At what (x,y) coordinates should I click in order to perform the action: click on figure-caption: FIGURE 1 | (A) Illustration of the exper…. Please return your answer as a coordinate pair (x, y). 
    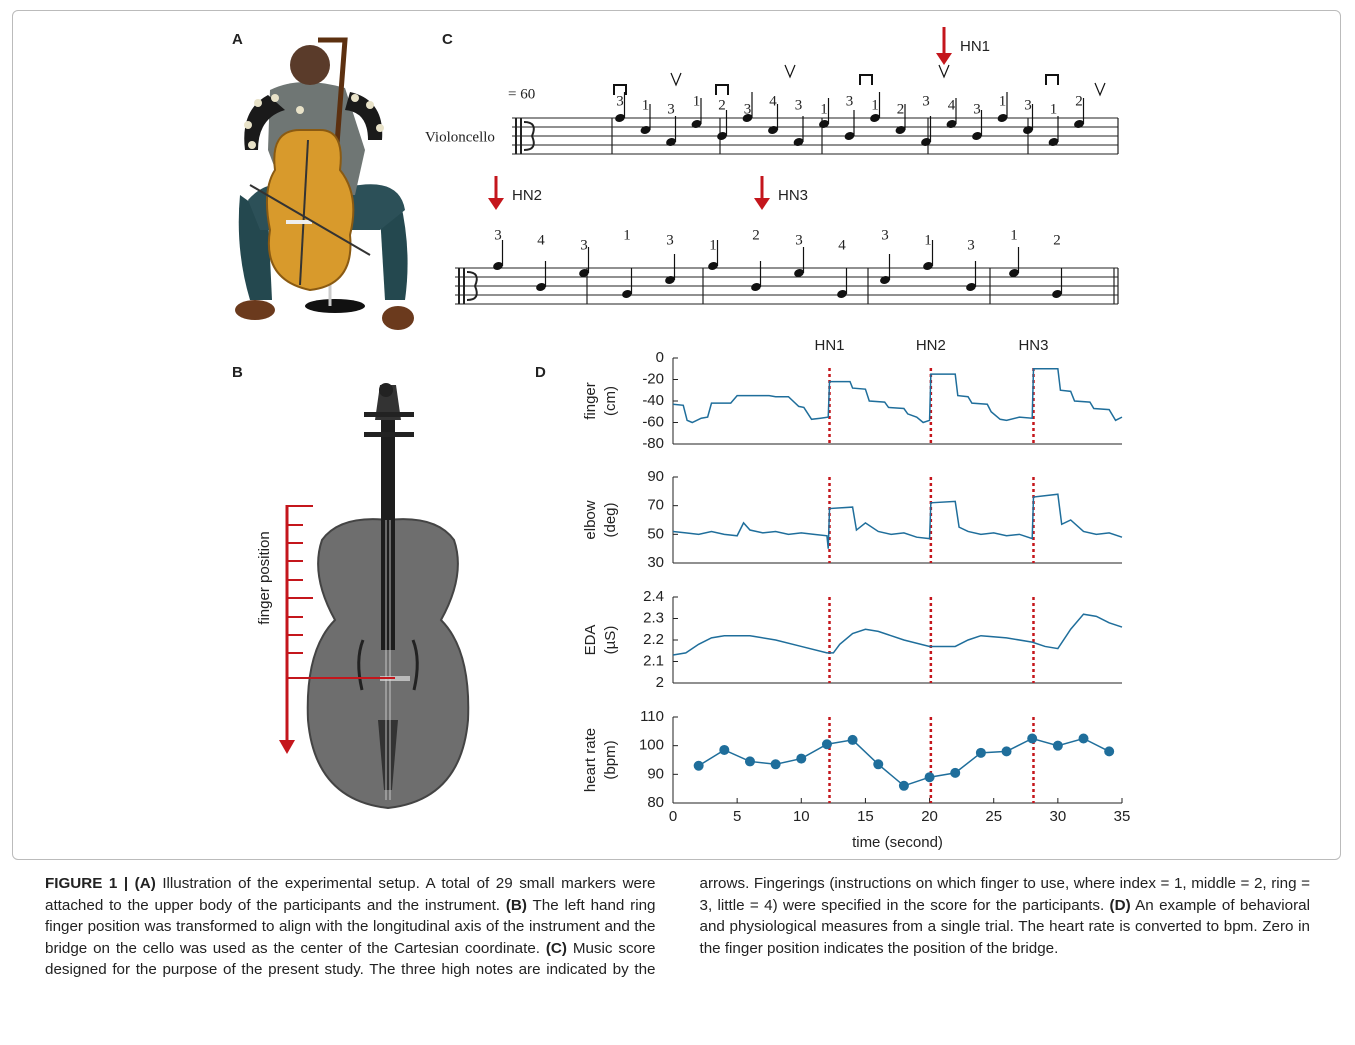
    Looking at the image, I should click on (677, 927).